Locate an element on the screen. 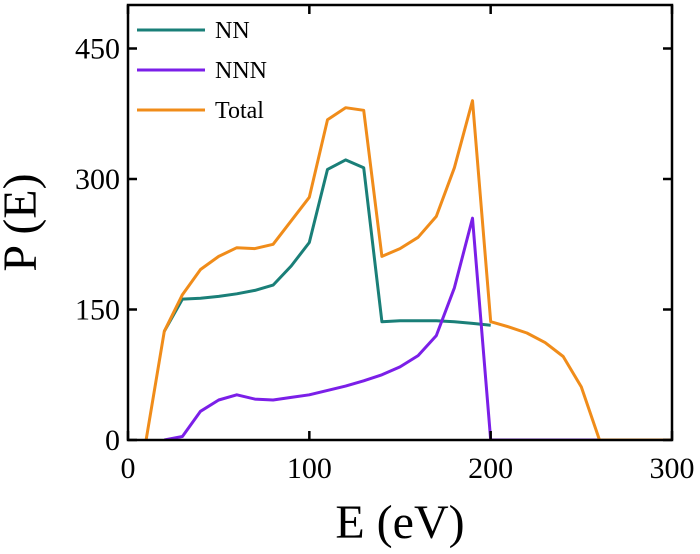  legend-label-nnn: NNN is located at coordinates (241, 71).